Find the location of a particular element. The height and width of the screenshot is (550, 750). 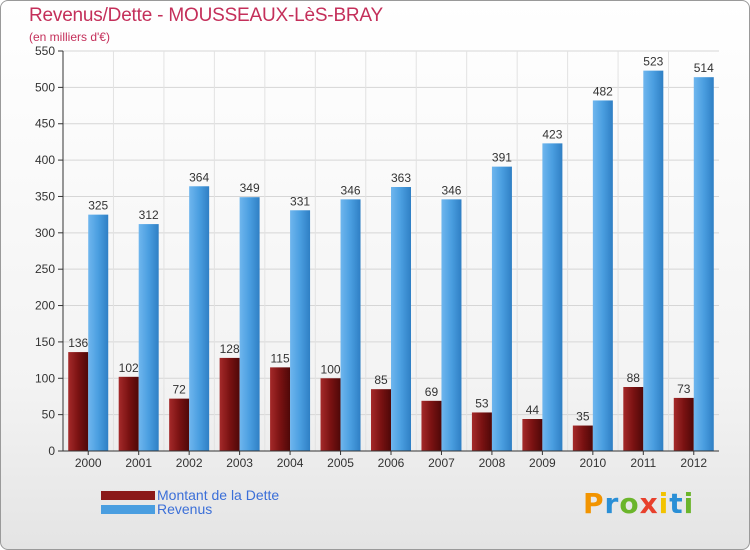

y-tick-label: 150 is located at coordinates (45, 342).